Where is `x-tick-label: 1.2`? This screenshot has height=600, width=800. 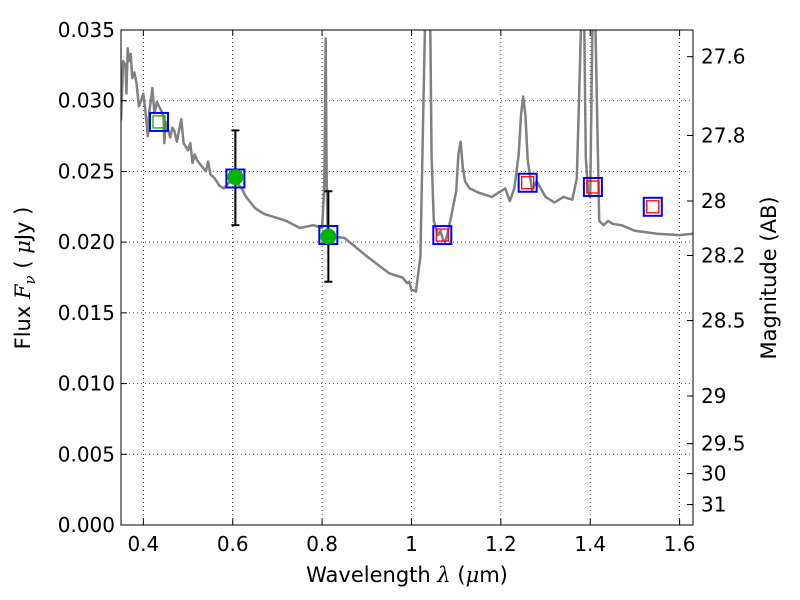 x-tick-label: 1.2 is located at coordinates (501, 544).